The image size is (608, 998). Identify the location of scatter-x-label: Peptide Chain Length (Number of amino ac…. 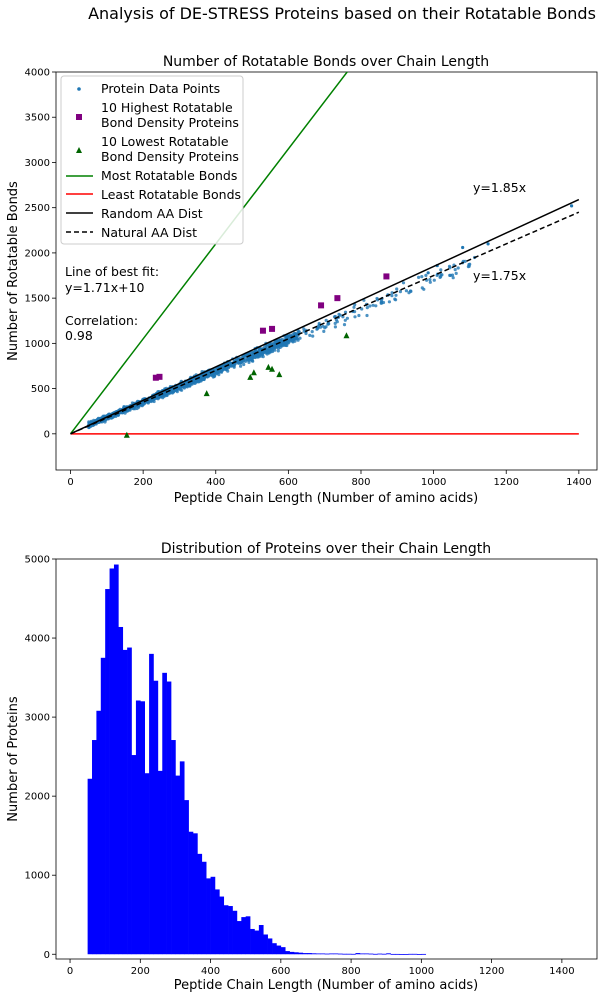
(326, 498).